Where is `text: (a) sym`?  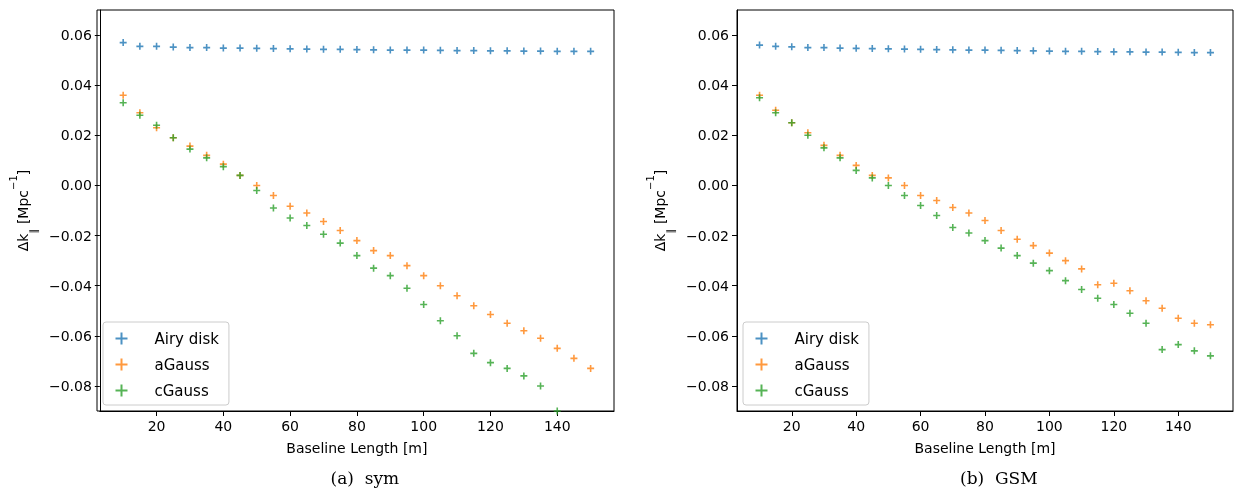 text: (a) sym is located at coordinates (365, 477).